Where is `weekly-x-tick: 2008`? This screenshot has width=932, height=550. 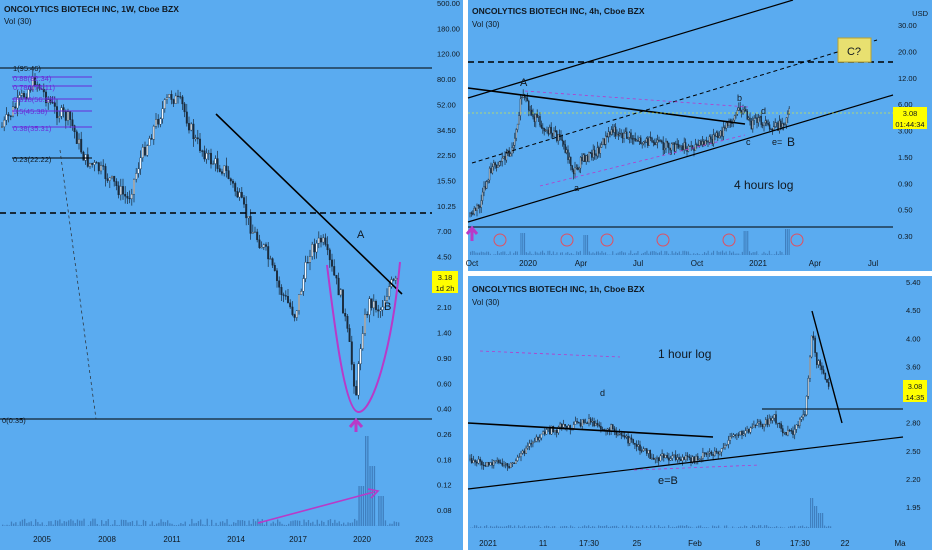
weekly-x-tick: 2008 is located at coordinates (107, 539).